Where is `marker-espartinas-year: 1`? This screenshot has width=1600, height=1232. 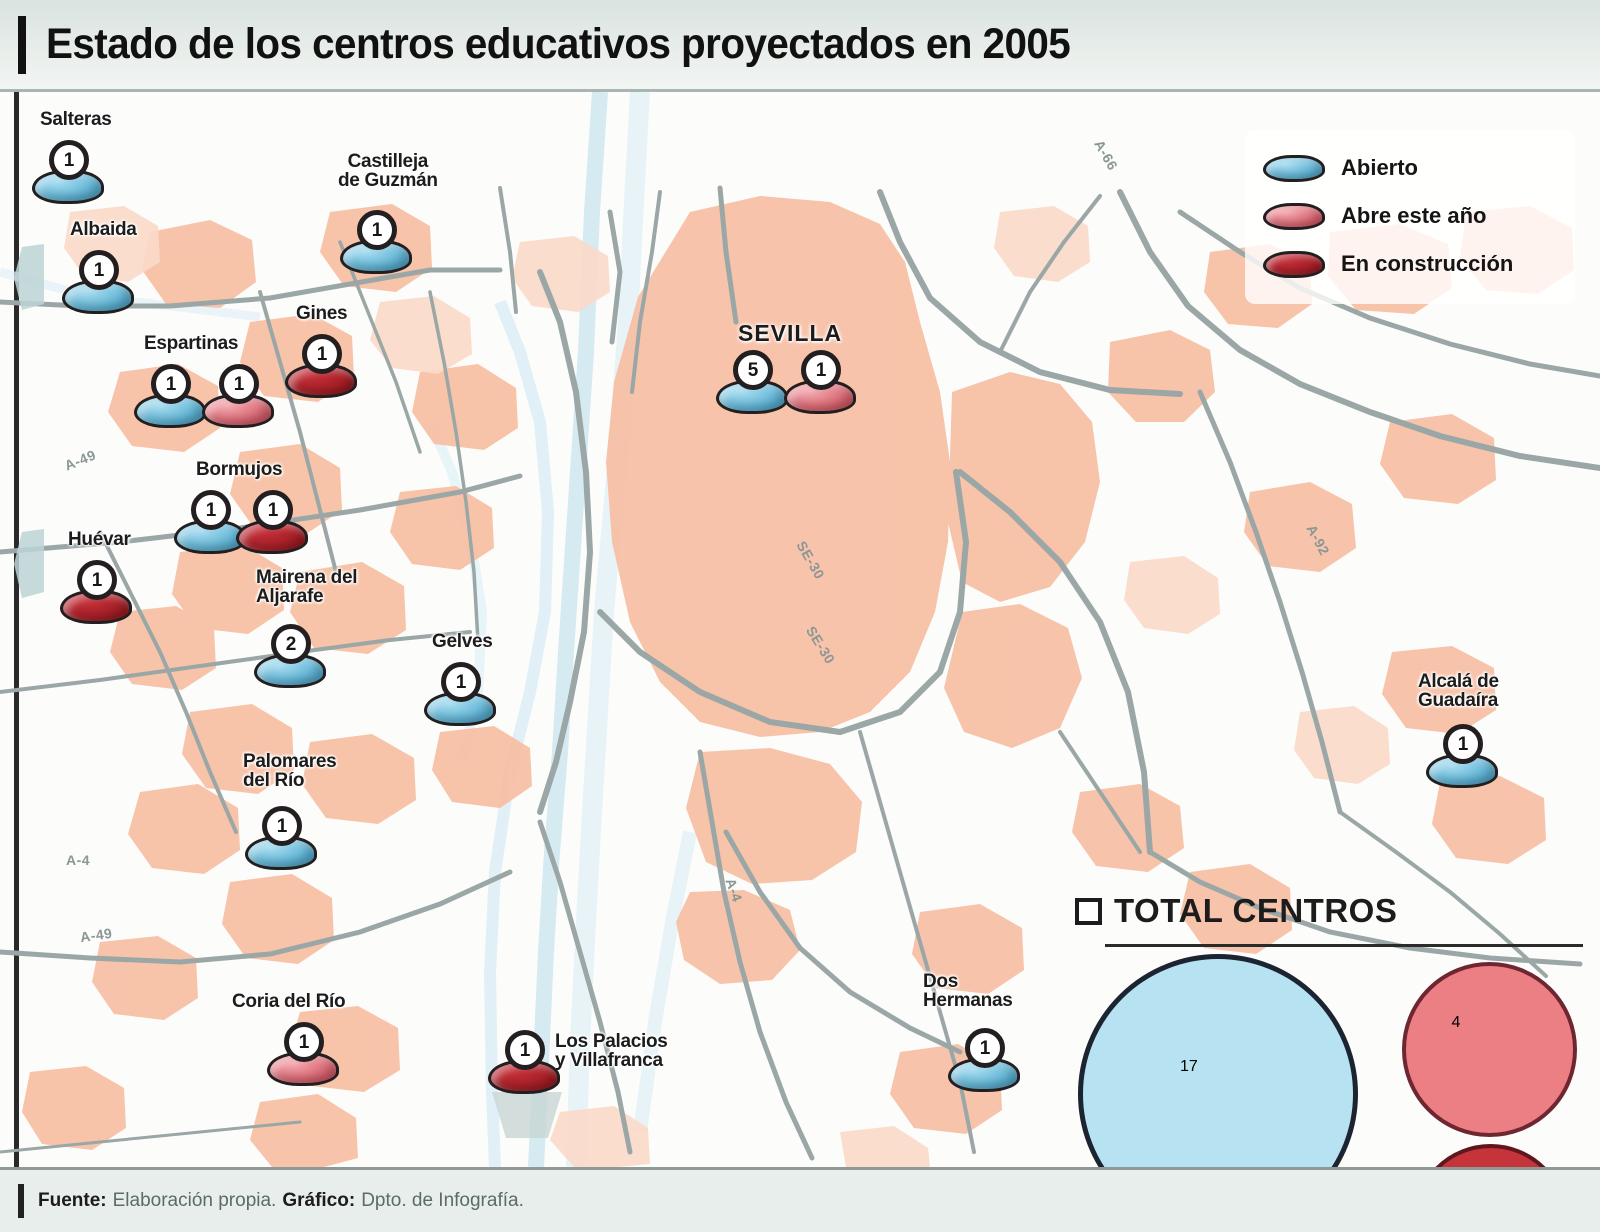
marker-espartinas-year: 1 is located at coordinates (238, 400).